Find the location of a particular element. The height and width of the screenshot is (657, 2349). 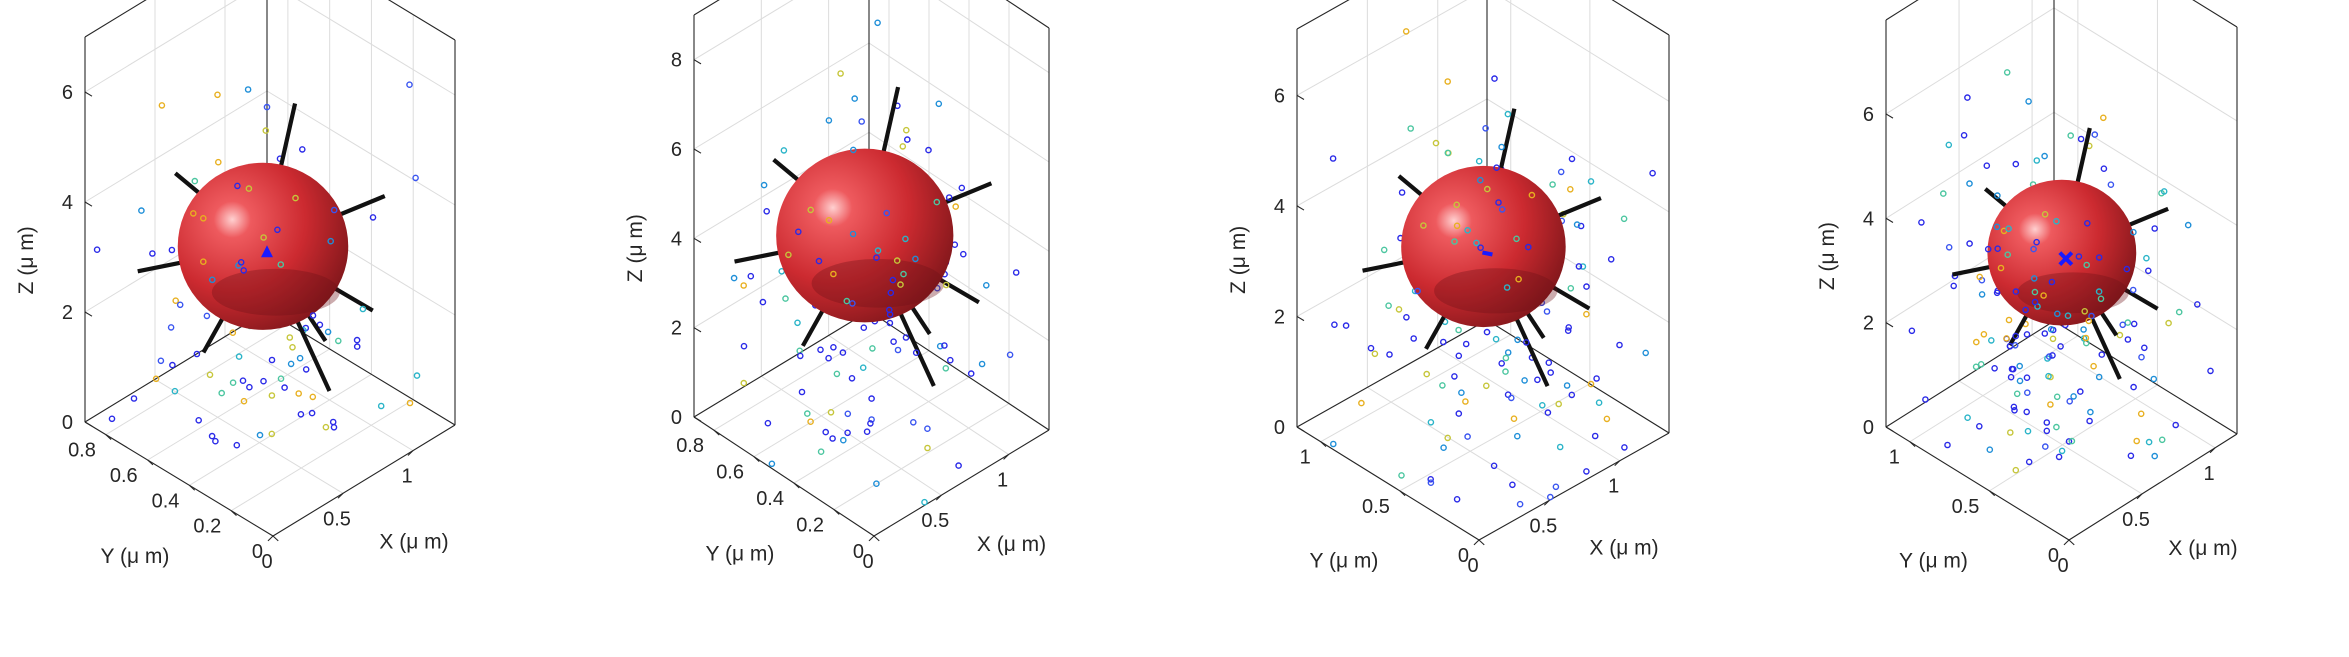

y-tick-label: 0 is located at coordinates (858, 552).